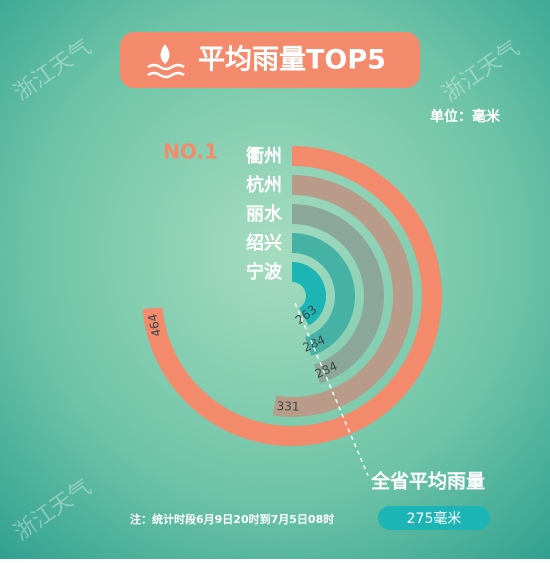 This screenshot has height=563, width=550. Describe the element at coordinates (465, 116) in the screenshot. I see `unit-label: 单位：毫米` at that location.